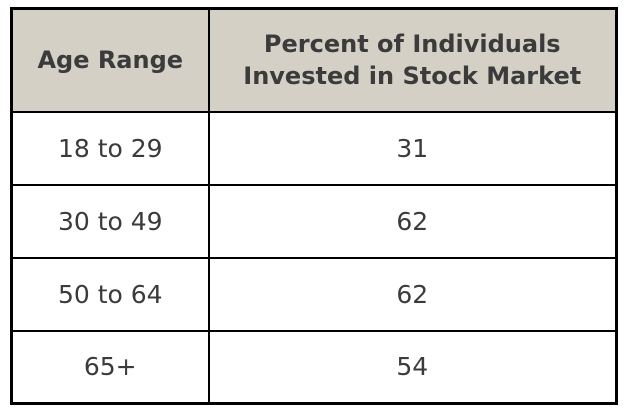 This screenshot has height=411, width=630. Describe the element at coordinates (110, 221) in the screenshot. I see `age-range-cell: 30 to 49` at that location.